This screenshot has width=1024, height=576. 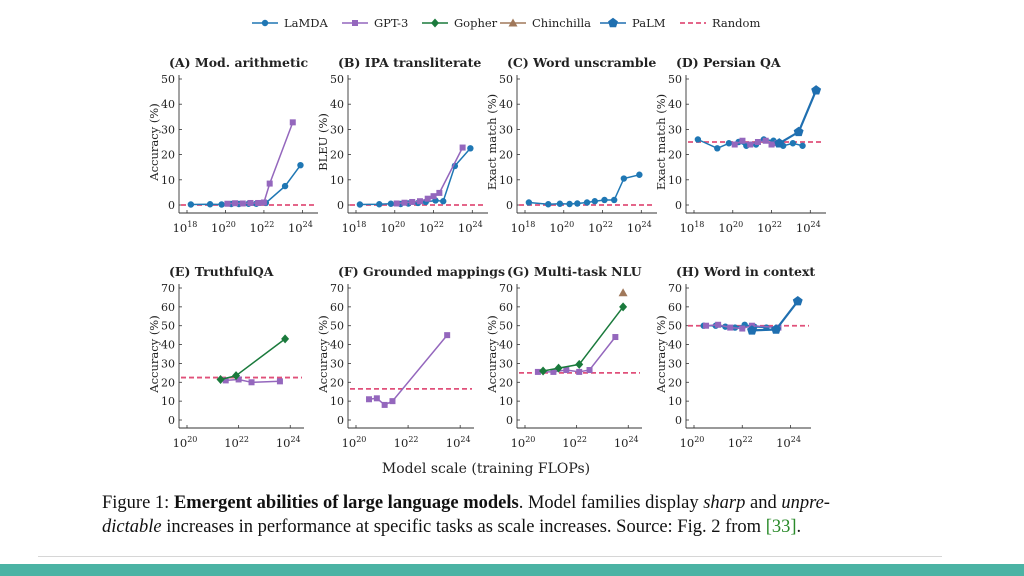 What do you see at coordinates (561, 23) in the screenshot?
I see `legend-label-chinchilla: Chinchilla` at bounding box center [561, 23].